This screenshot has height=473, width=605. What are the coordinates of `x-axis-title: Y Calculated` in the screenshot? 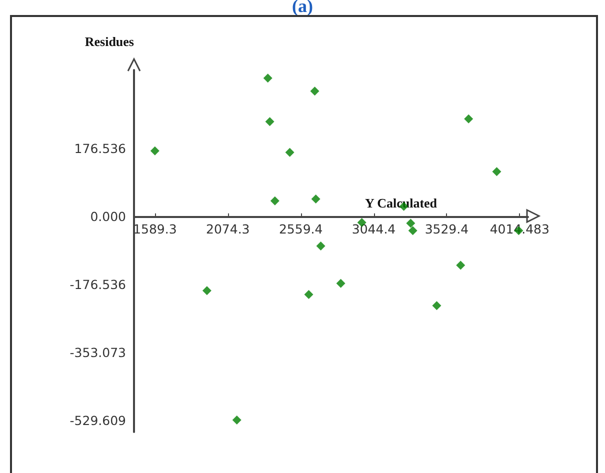 It's located at (401, 202).